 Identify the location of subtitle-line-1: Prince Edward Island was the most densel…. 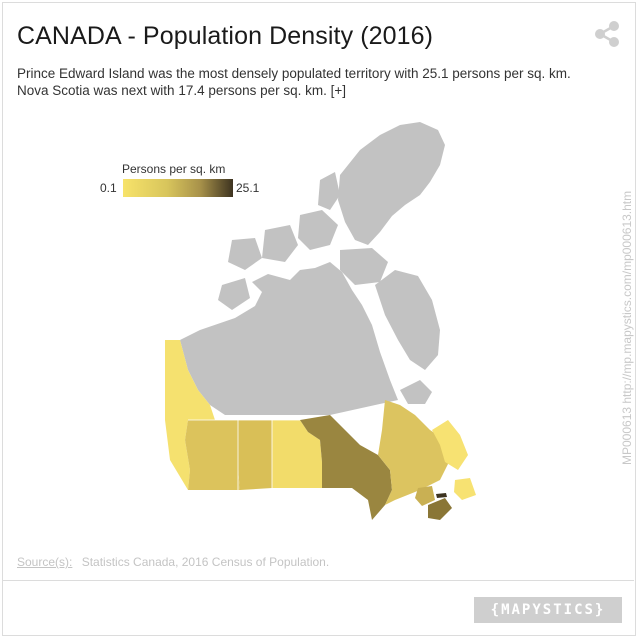
(294, 73).